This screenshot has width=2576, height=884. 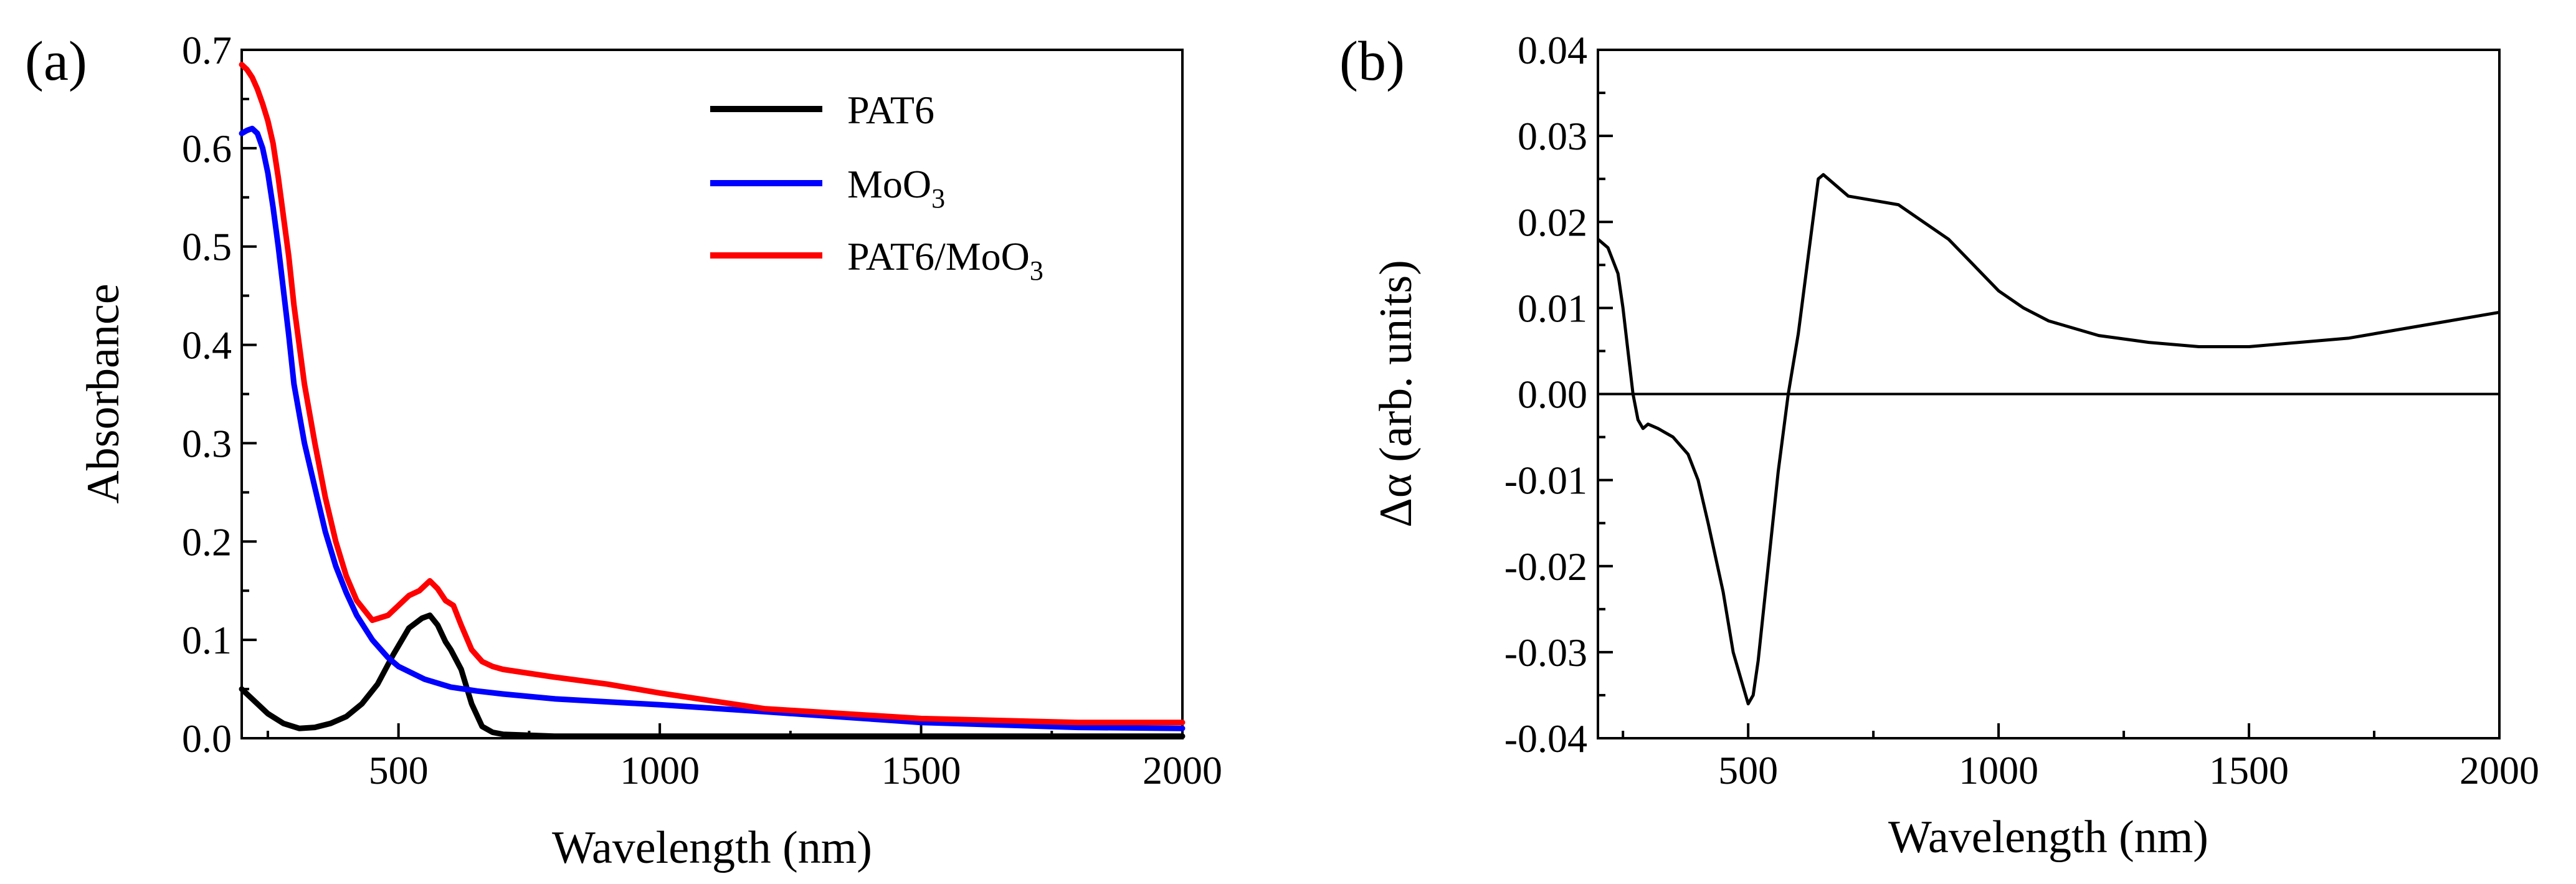 What do you see at coordinates (896, 188) in the screenshot?
I see `legend-label-moo3: MoO3` at bounding box center [896, 188].